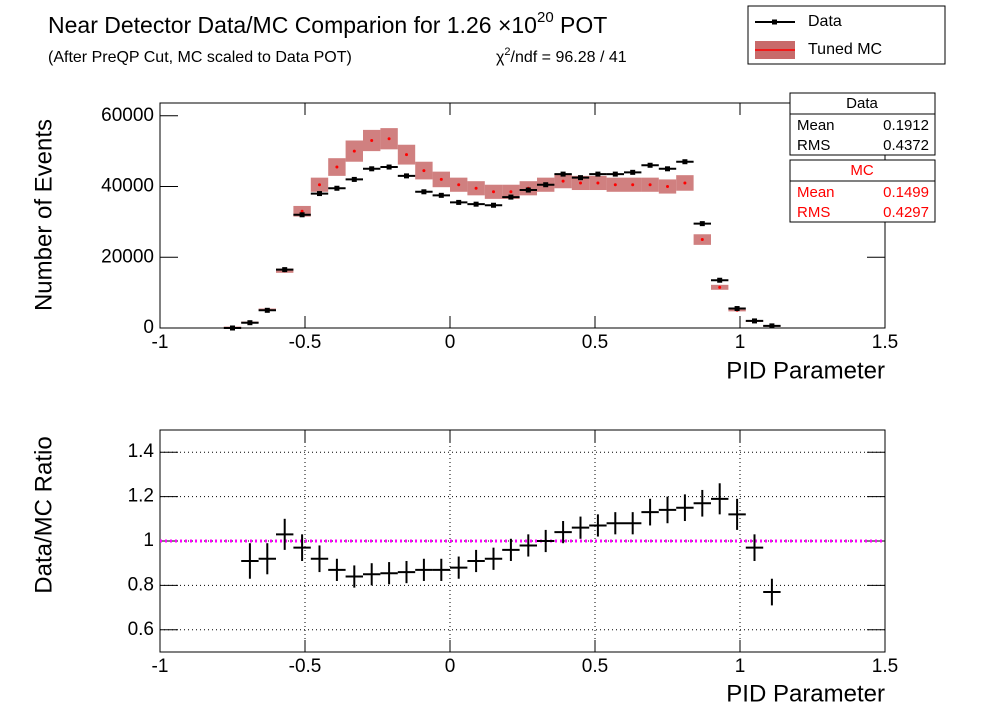 This screenshot has height=722, width=996. Describe the element at coordinates (581, 25) in the screenshot. I see `title-unit: POT` at that location.